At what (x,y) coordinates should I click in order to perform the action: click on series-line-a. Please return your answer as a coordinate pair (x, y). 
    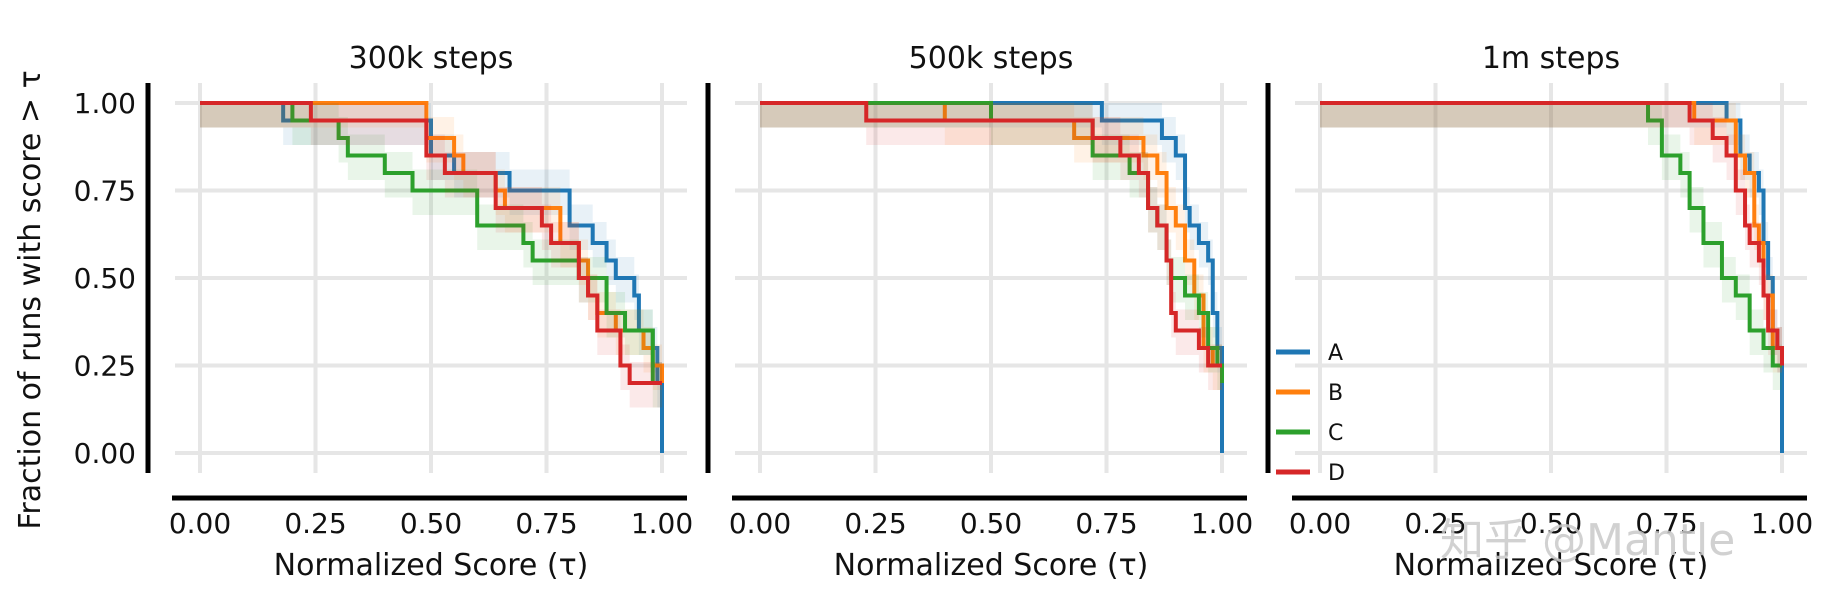
    Looking at the image, I should click on (992, 277).